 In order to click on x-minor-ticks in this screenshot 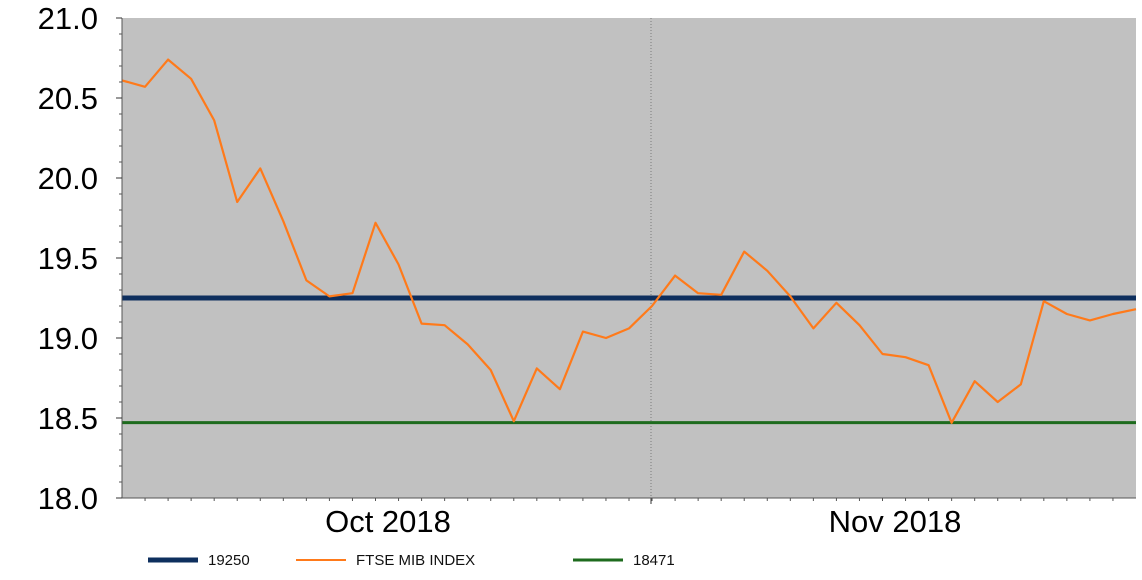, I will do `click(629, 499)`.